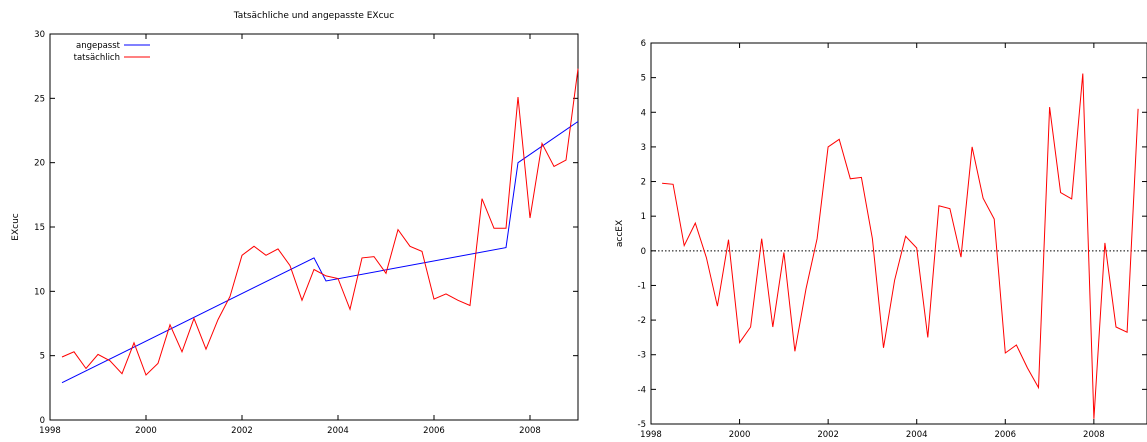 This screenshot has width=1147, height=442. I want to click on y-tick-label: 2, so click(643, 183).